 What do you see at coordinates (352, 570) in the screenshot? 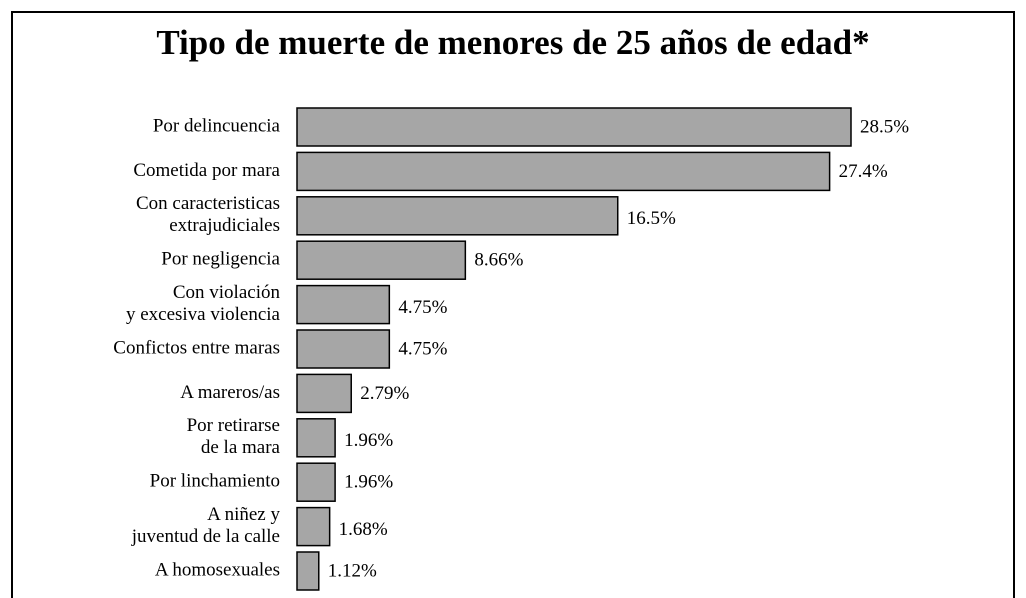
I see `value-label: 1.12%` at bounding box center [352, 570].